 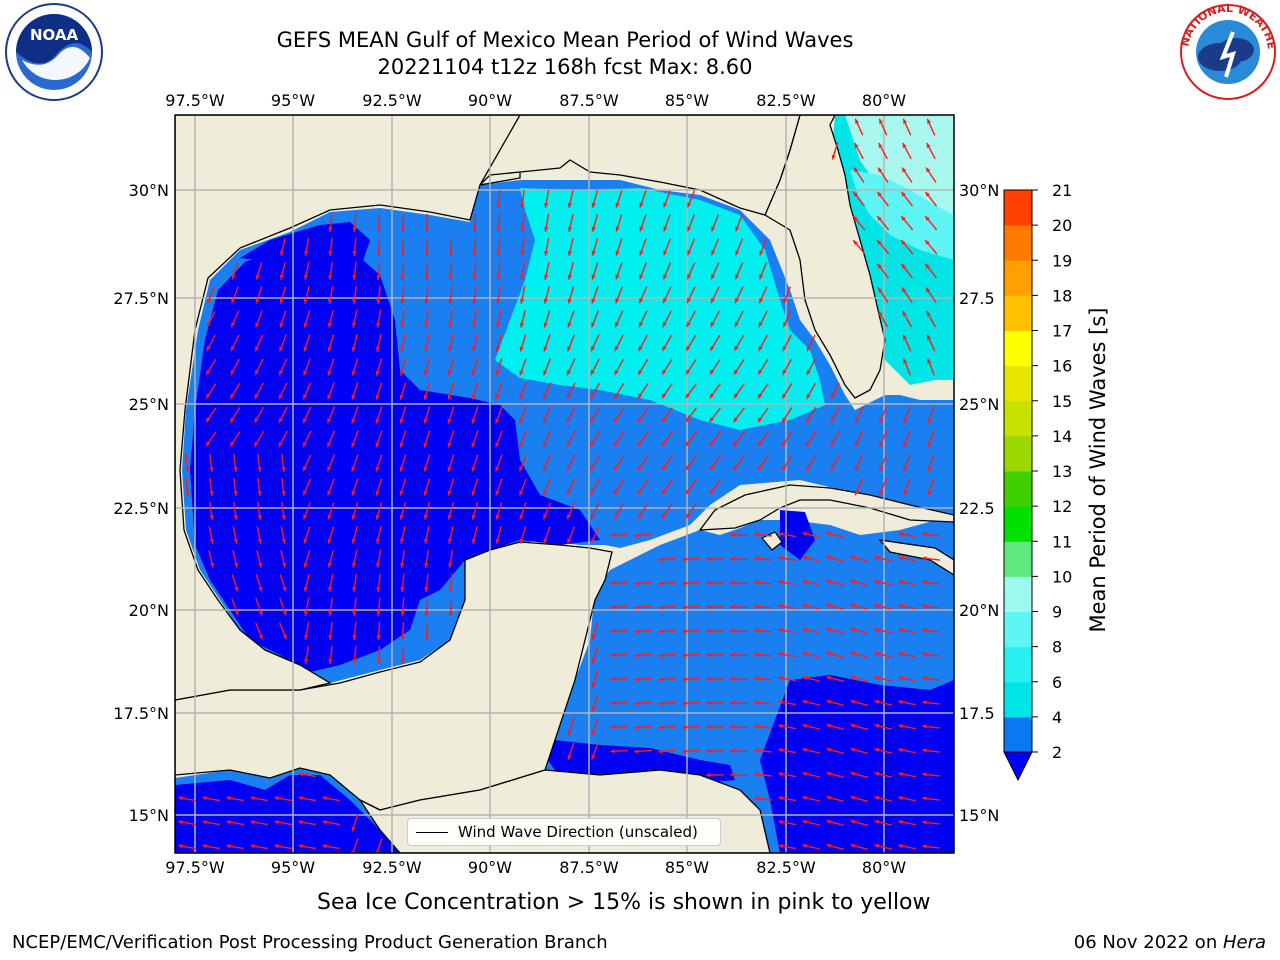 What do you see at coordinates (589, 100) in the screenshot?
I see `lon-tick-label: 87.5°W` at bounding box center [589, 100].